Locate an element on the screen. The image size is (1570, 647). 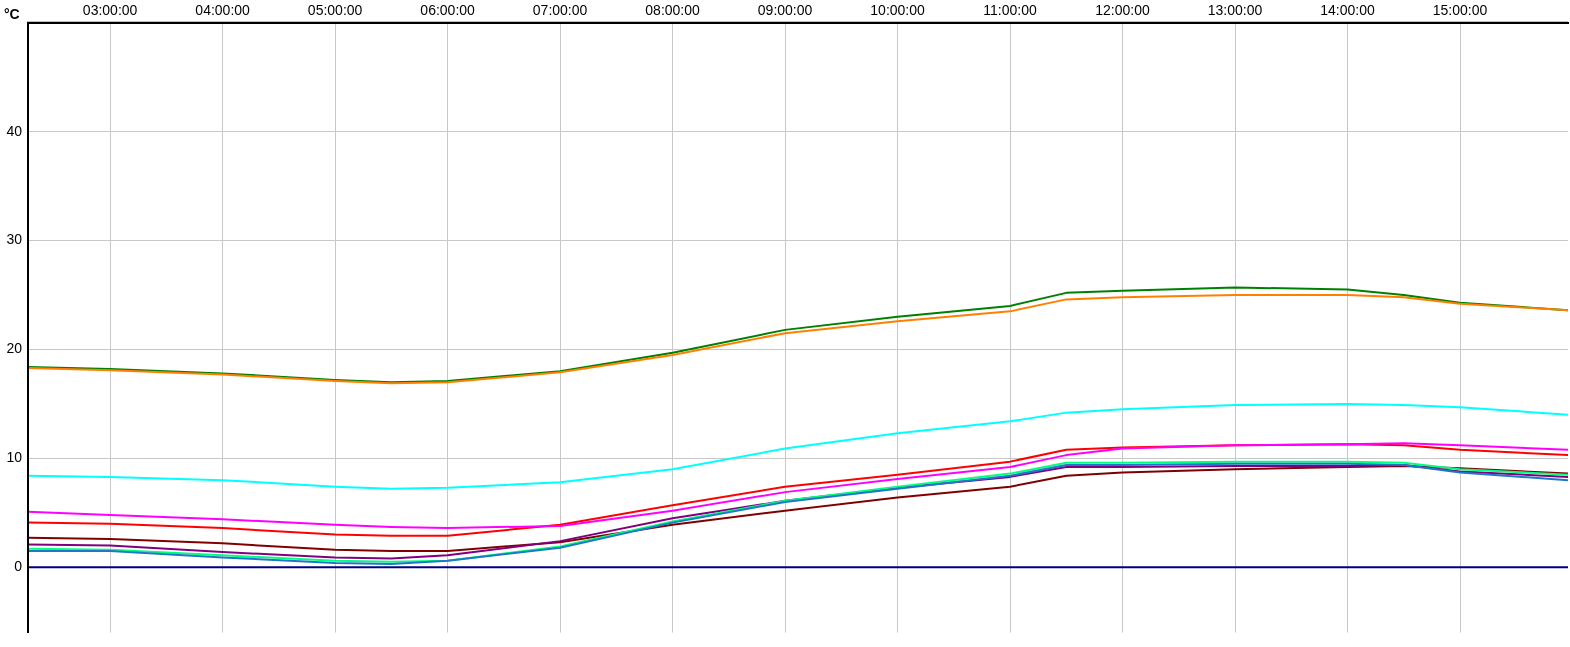
x-tick-label: 12:00:00 is located at coordinates (1122, 10).